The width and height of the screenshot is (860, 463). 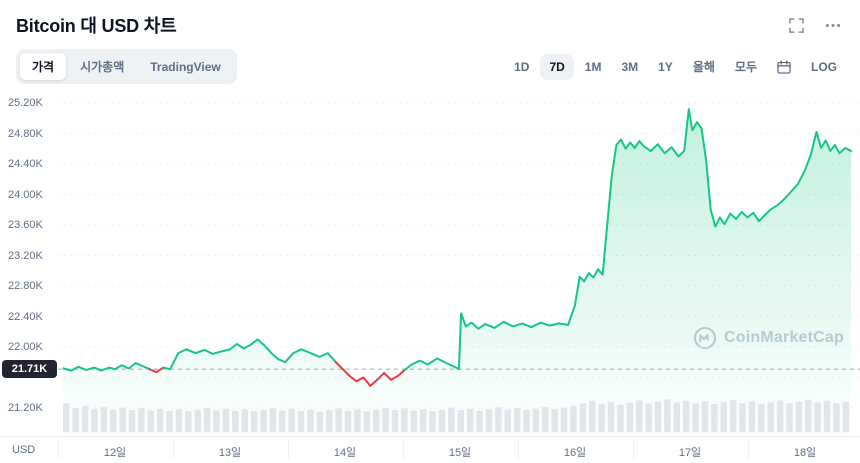 What do you see at coordinates (430, 61) in the screenshot?
I see `chart-toolbar: 가격 시가총액 TradingView 1D 7D 1M 3M 1Y 올해 모두 LOG` at bounding box center [430, 61].